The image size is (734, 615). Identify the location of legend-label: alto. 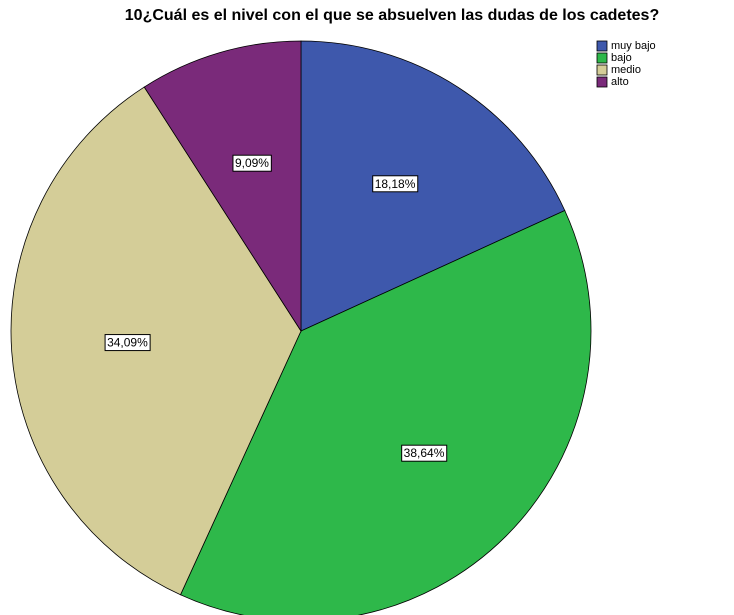
(620, 82).